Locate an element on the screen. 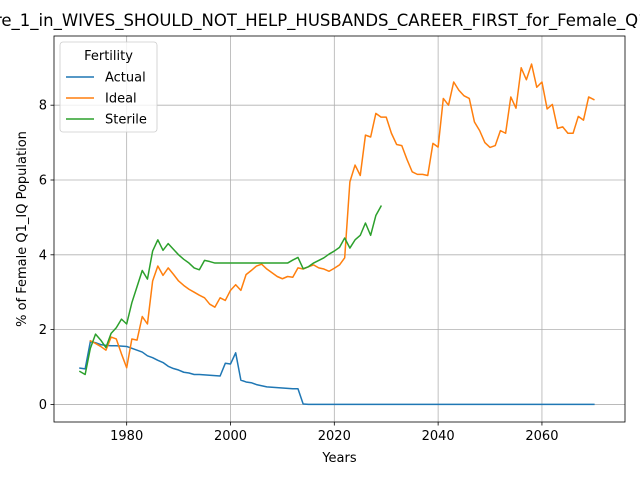 The height and width of the screenshot is (480, 640). y-tick-label: 4 is located at coordinates (43, 255).